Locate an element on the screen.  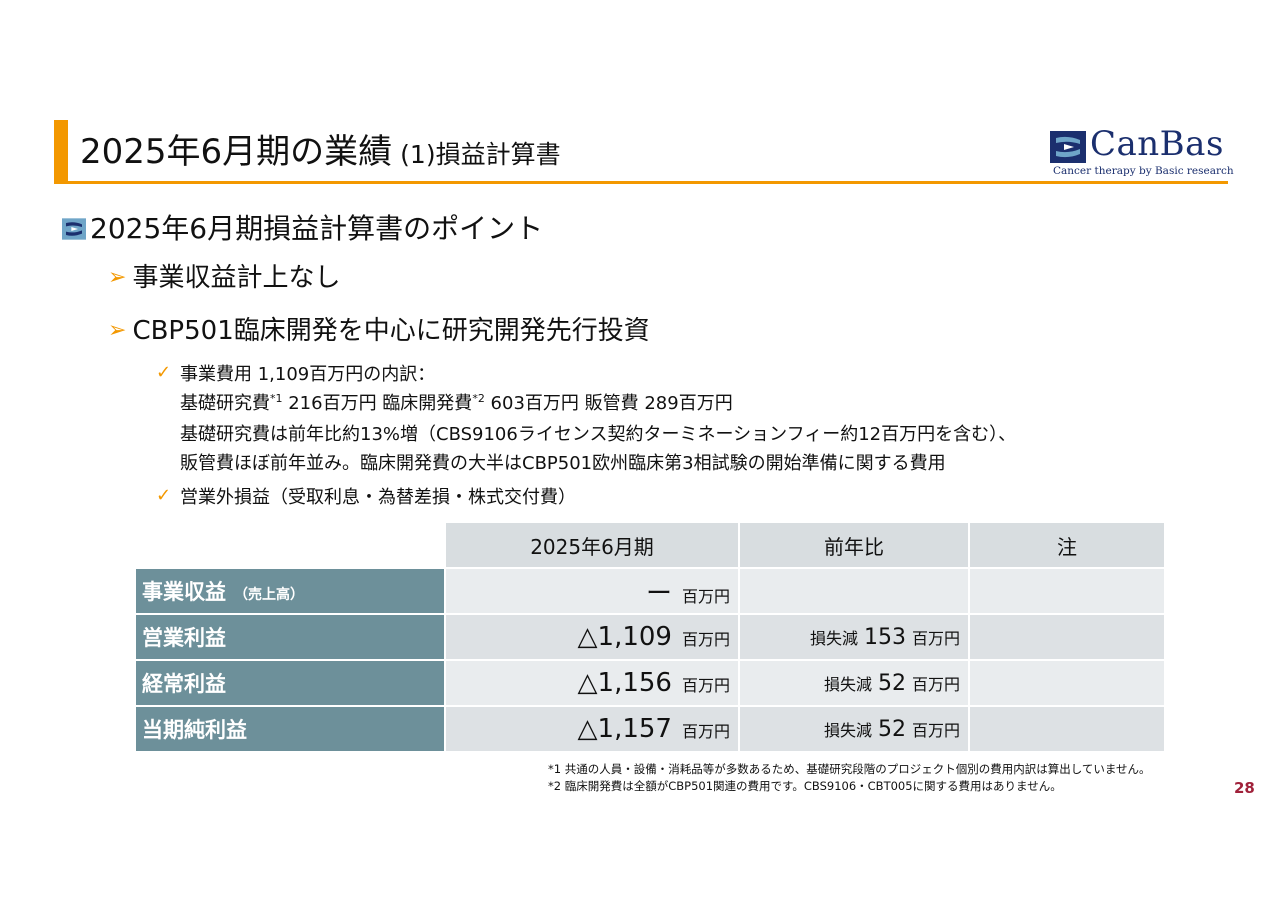
row-label-text: 営業利益 is located at coordinates (184, 638).